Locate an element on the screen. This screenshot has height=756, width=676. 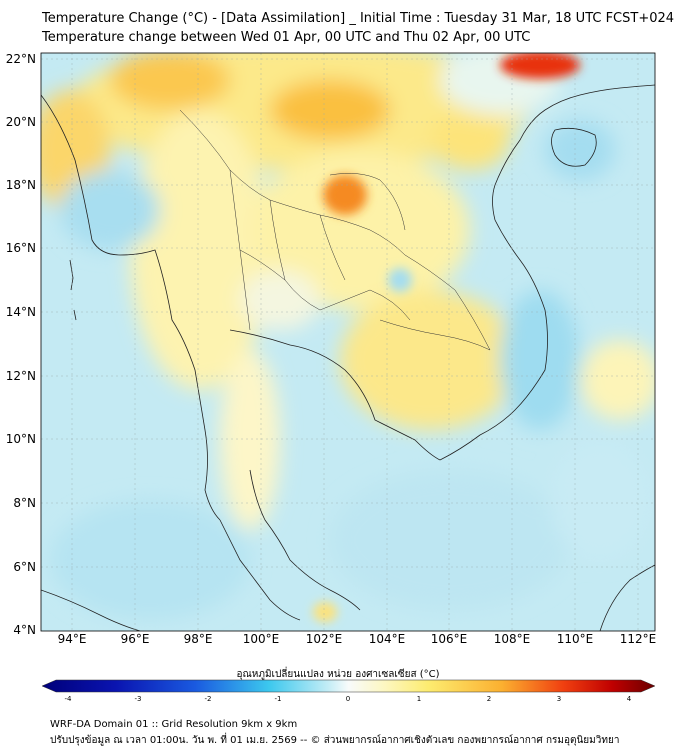
lon-label-112e: 112°E is located at coordinates (638, 639).